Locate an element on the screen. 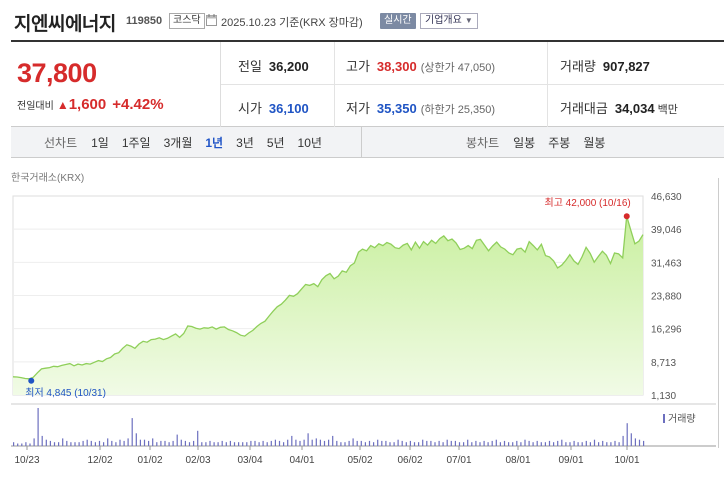 The width and height of the screenshot is (724, 489). tab-1y: 1년 is located at coordinates (214, 142).